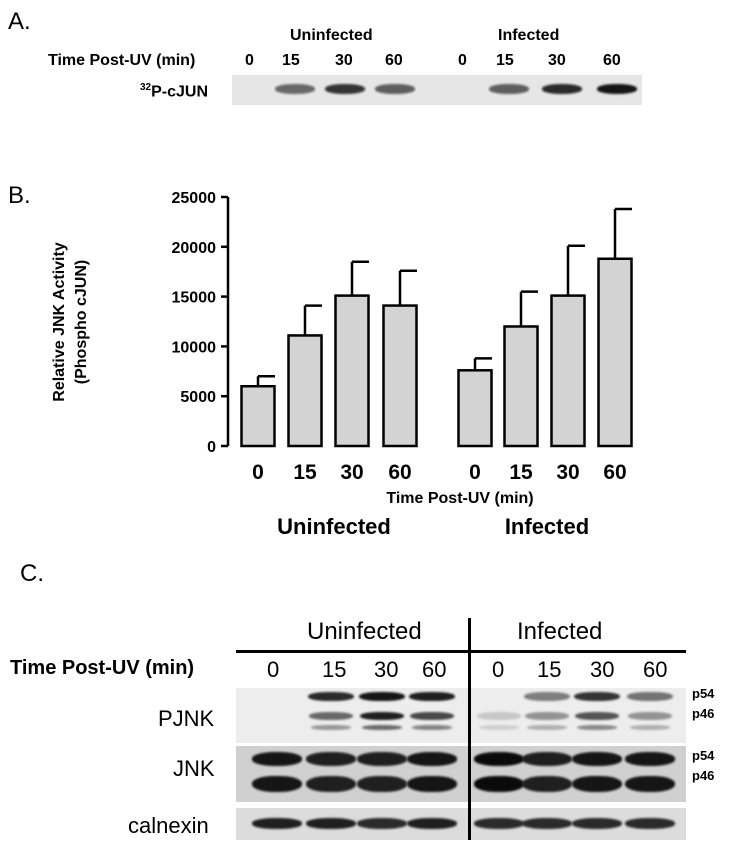 Image resolution: width=729 pixels, height=854 pixels. Describe the element at coordinates (505, 60) in the screenshot. I see `panel-a-lane-15-inf: 15` at that location.